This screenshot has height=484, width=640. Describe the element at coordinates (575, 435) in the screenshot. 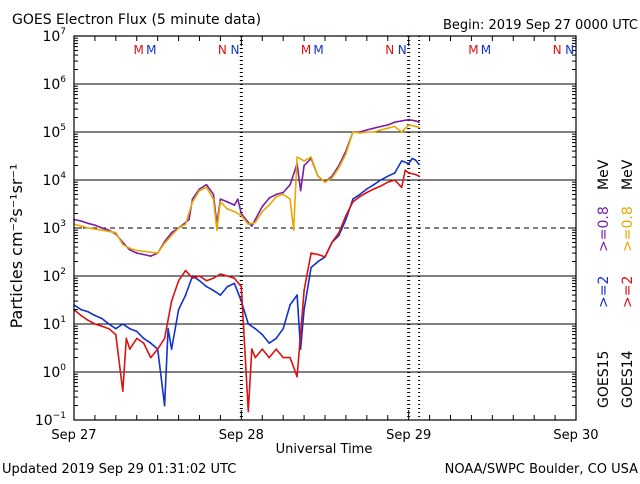

I see `x-tick-label: Sep 30` at that location.